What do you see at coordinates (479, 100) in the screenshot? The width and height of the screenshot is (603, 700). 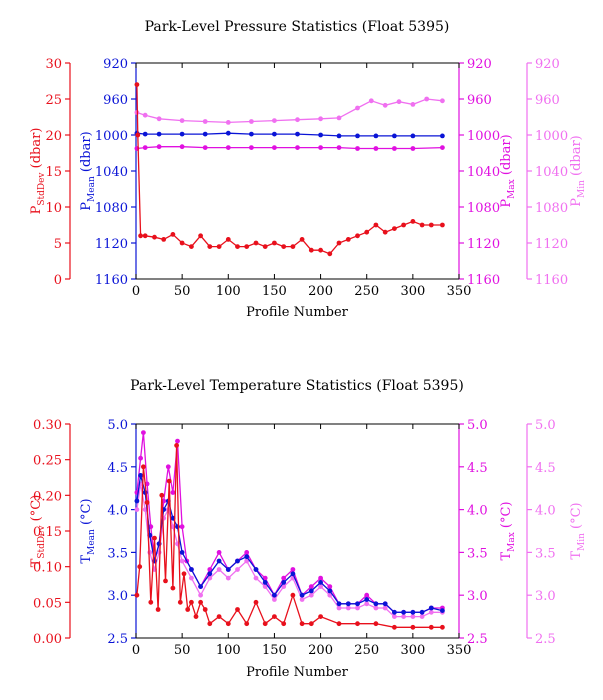 I see `y-tick-label-max: 960` at bounding box center [479, 100].